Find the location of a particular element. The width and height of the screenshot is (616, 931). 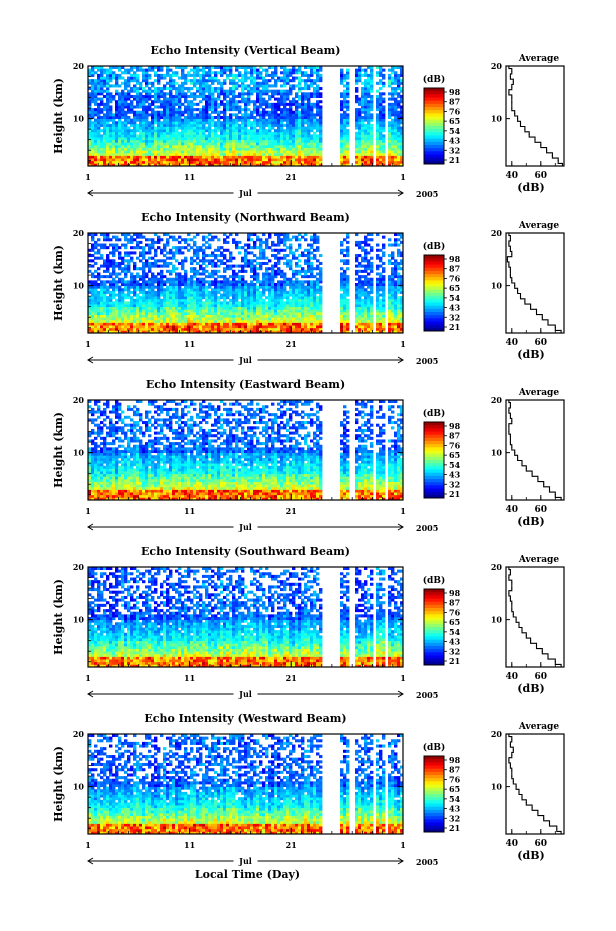

profile-x-label: (dB) is located at coordinates (530, 187).